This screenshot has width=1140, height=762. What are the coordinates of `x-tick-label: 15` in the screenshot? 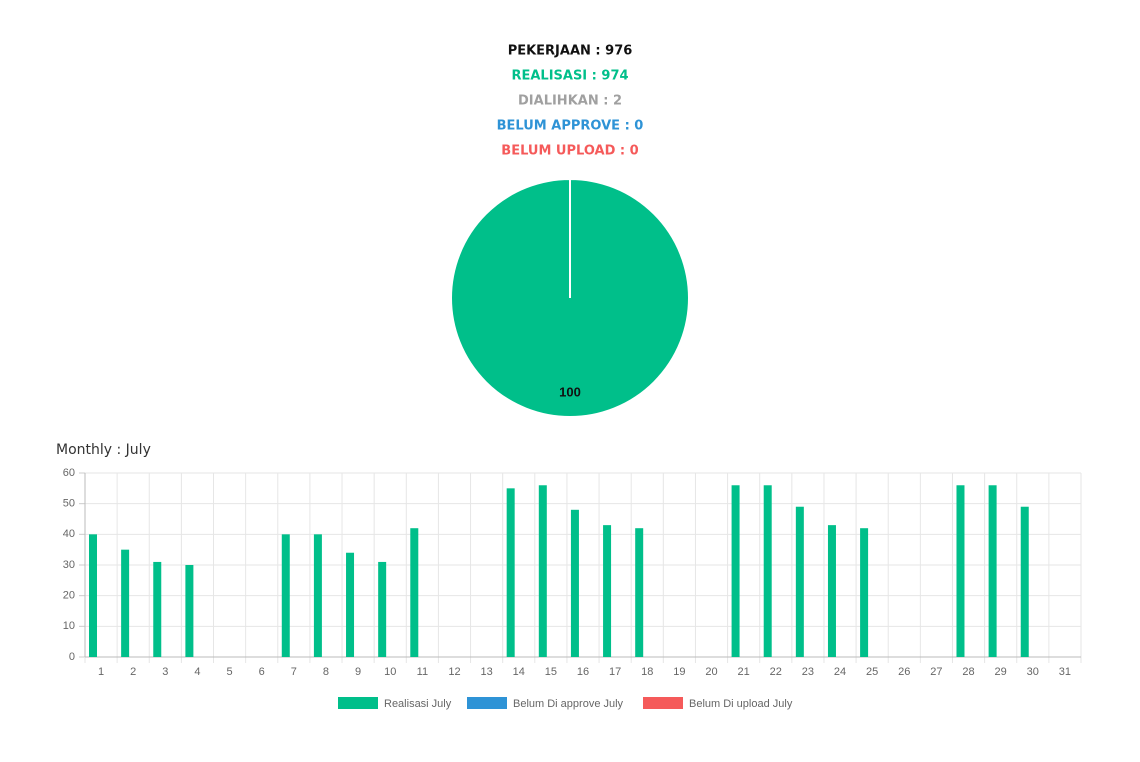 It's located at (551, 672).